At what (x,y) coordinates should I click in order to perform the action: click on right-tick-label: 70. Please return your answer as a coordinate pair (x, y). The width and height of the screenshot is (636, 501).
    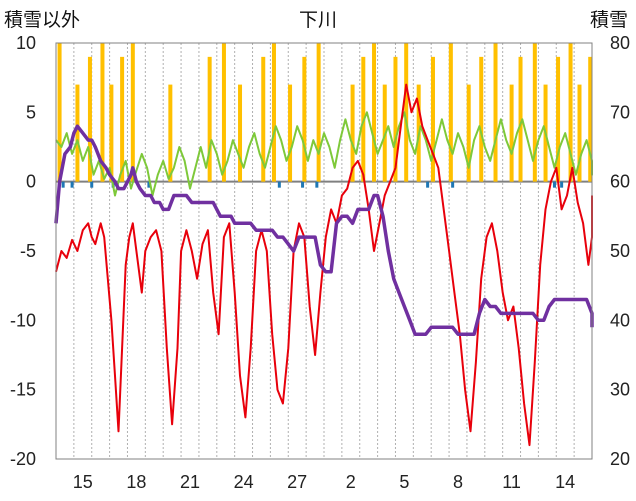
    Looking at the image, I should click on (620, 112).